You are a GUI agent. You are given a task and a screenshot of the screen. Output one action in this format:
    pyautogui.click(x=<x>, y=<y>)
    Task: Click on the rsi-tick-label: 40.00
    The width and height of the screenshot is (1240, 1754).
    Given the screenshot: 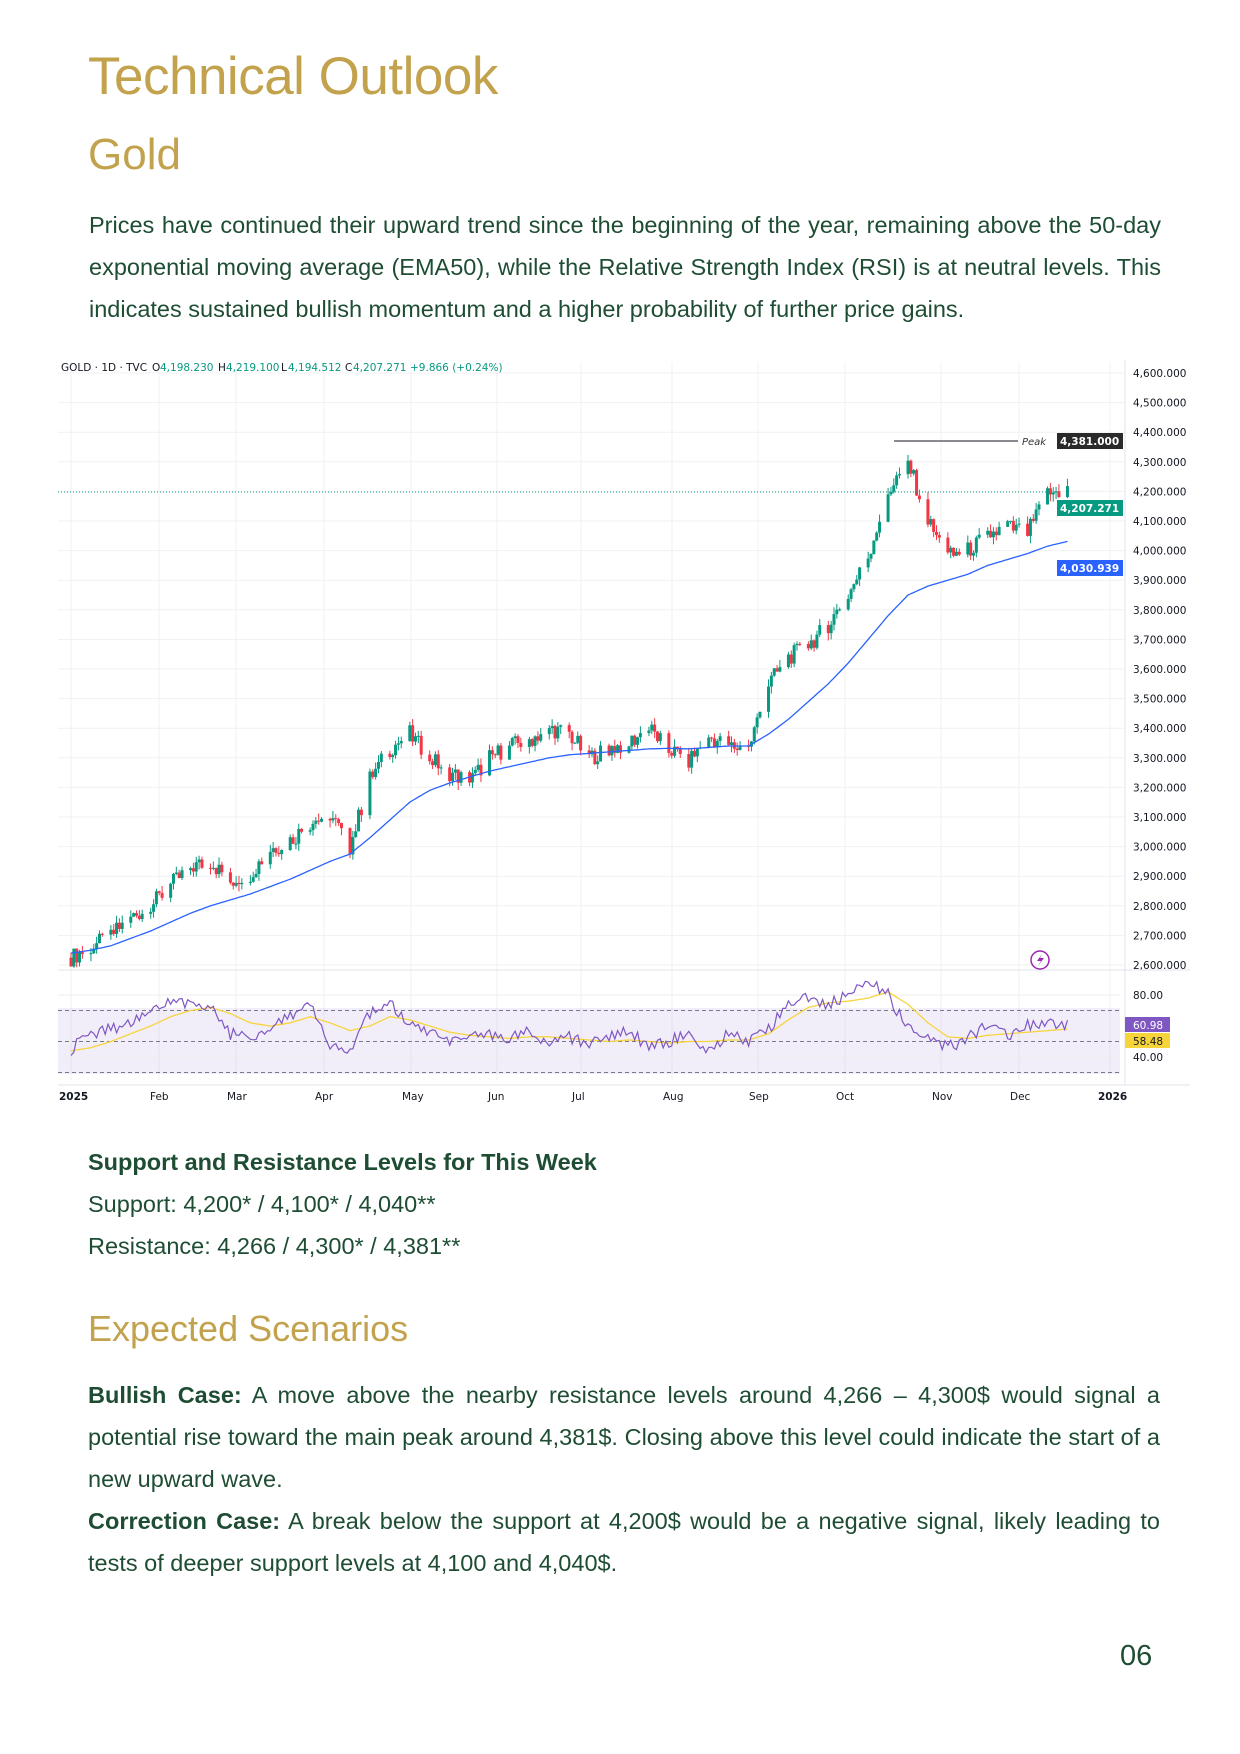 What is the action you would take?
    pyautogui.click(x=1148, y=1058)
    